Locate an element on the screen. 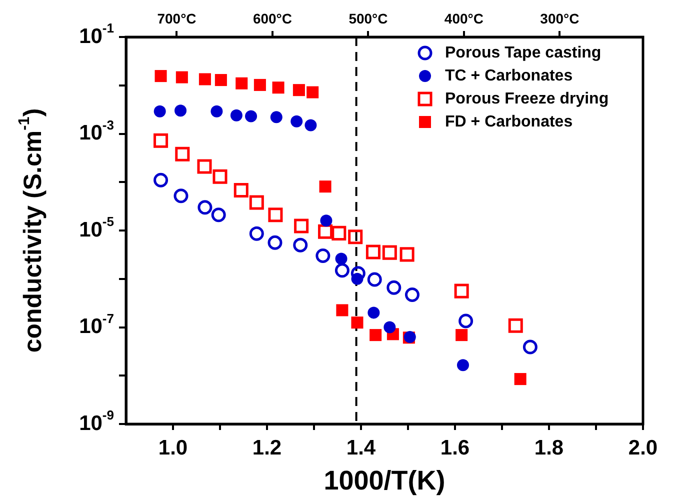  x-tick-label: 1.8 is located at coordinates (549, 448).